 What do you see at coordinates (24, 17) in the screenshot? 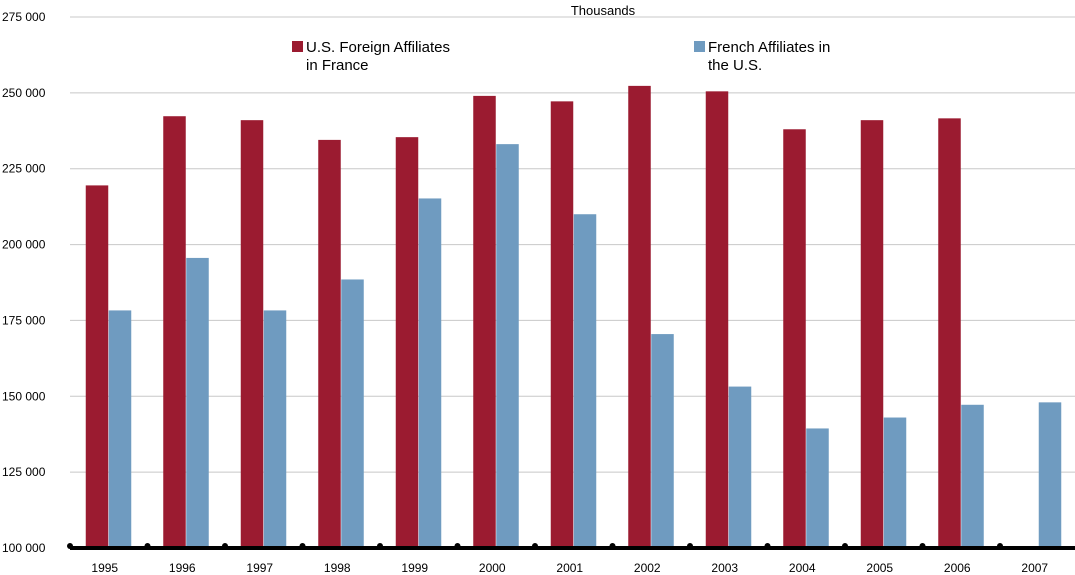
I see `y-tick-label: 275 000` at bounding box center [24, 17].